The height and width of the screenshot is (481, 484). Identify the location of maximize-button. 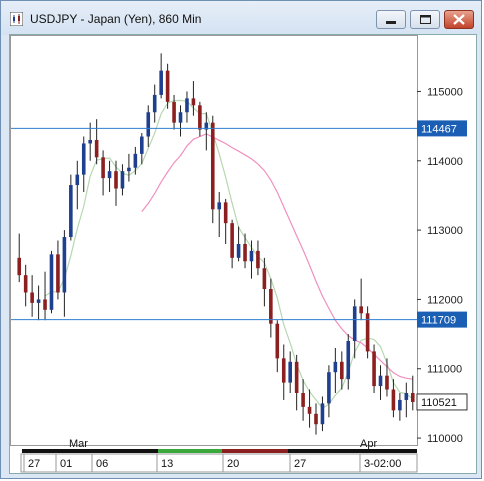
(425, 19).